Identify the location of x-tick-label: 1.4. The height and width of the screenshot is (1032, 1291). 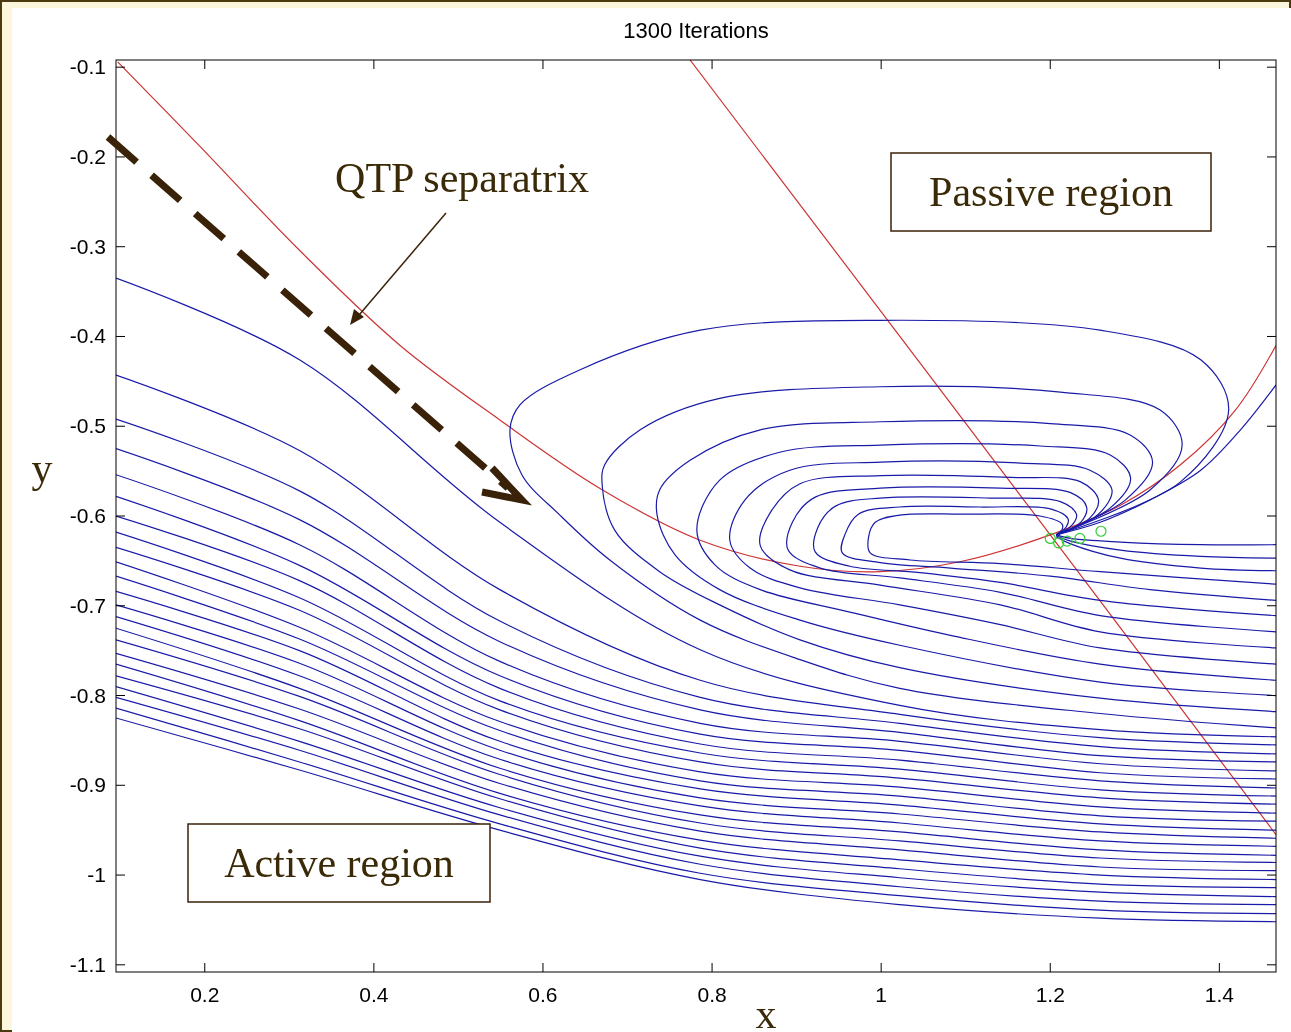
(1219, 994).